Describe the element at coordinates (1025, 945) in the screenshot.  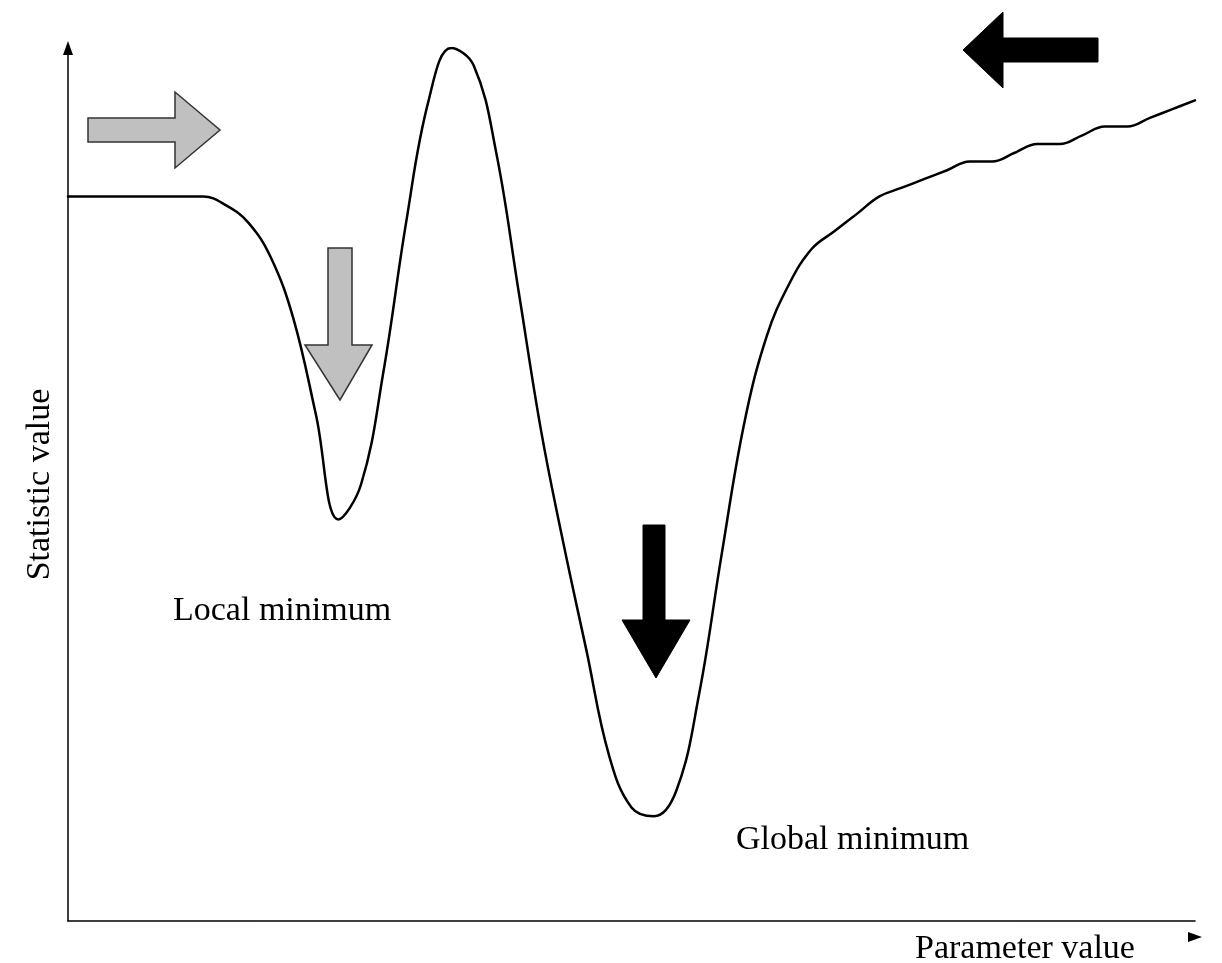
I see `x-axis-title: Parameter value` at that location.